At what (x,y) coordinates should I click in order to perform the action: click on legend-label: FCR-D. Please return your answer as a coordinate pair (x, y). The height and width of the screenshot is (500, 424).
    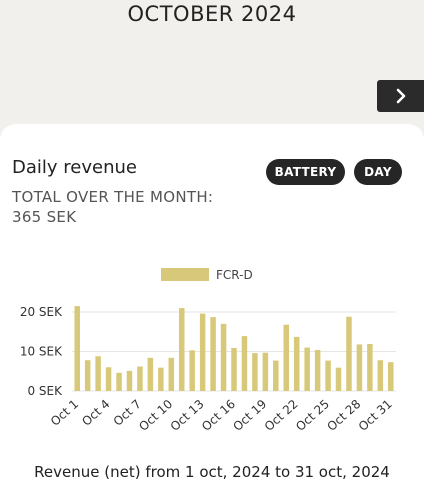
    Looking at the image, I should click on (234, 275).